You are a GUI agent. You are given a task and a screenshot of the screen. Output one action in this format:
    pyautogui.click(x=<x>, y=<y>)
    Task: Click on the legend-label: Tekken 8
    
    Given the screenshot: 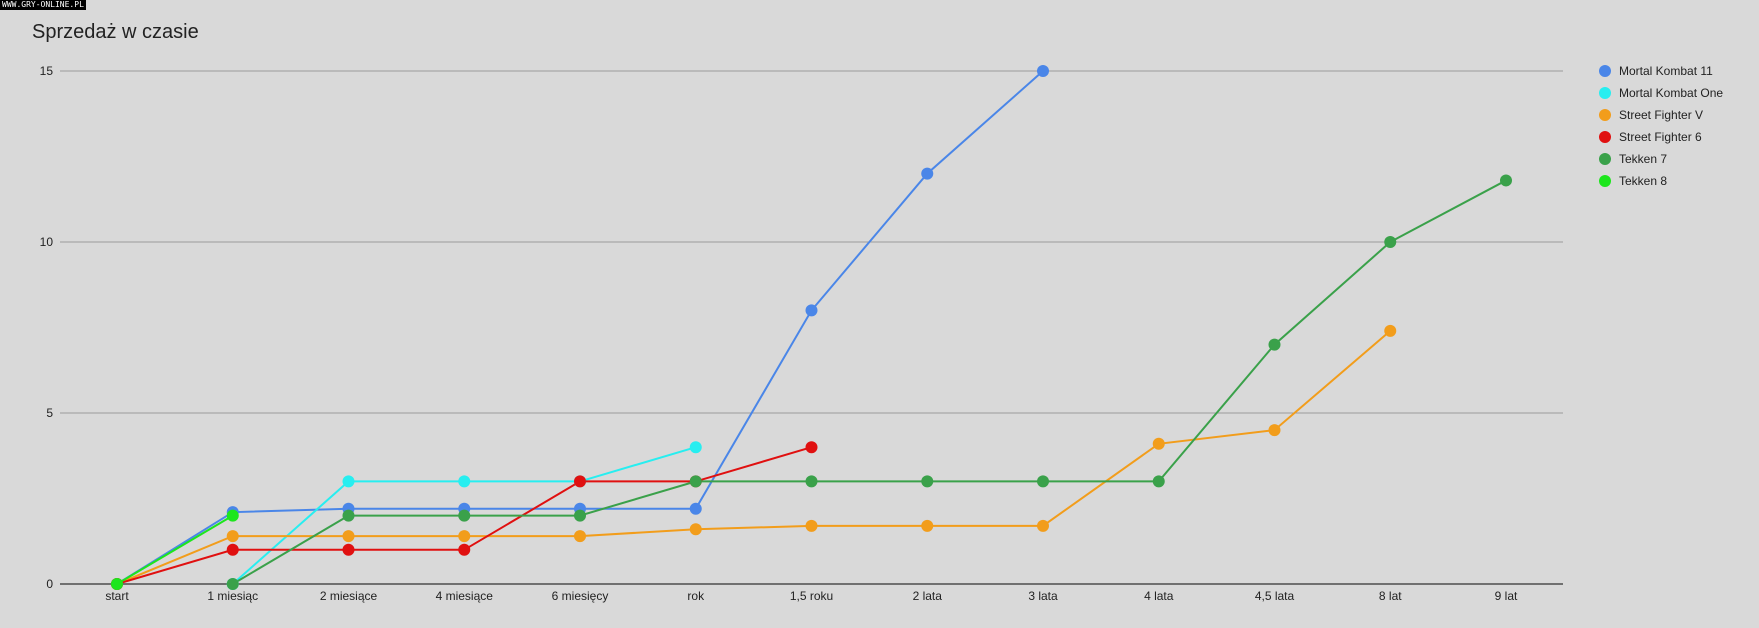 What is the action you would take?
    pyautogui.click(x=1643, y=181)
    